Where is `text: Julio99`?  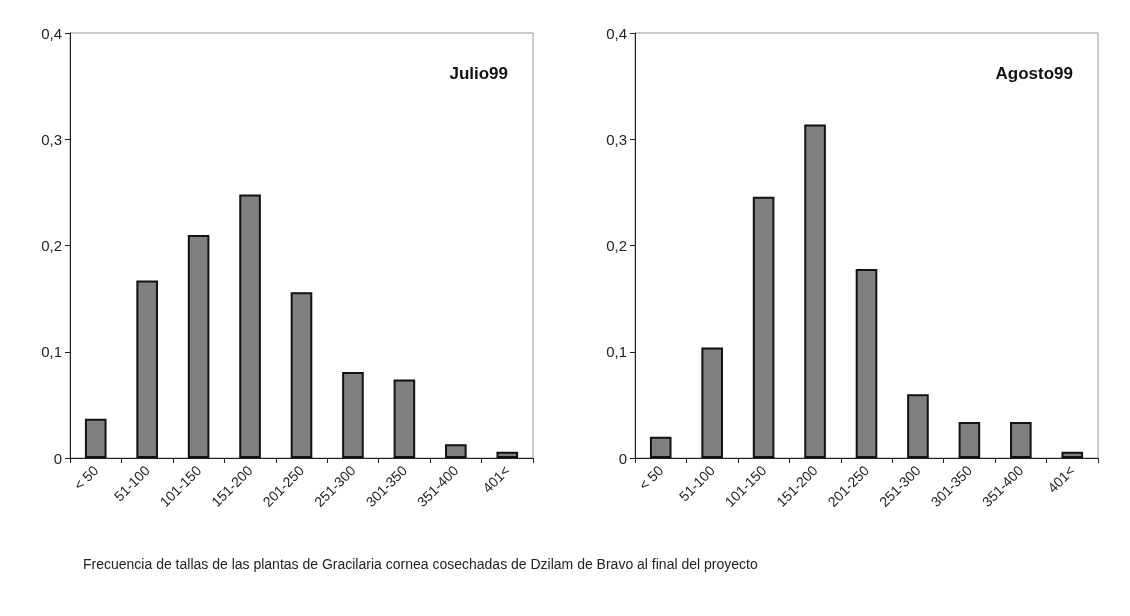 text: Julio99 is located at coordinates (479, 73).